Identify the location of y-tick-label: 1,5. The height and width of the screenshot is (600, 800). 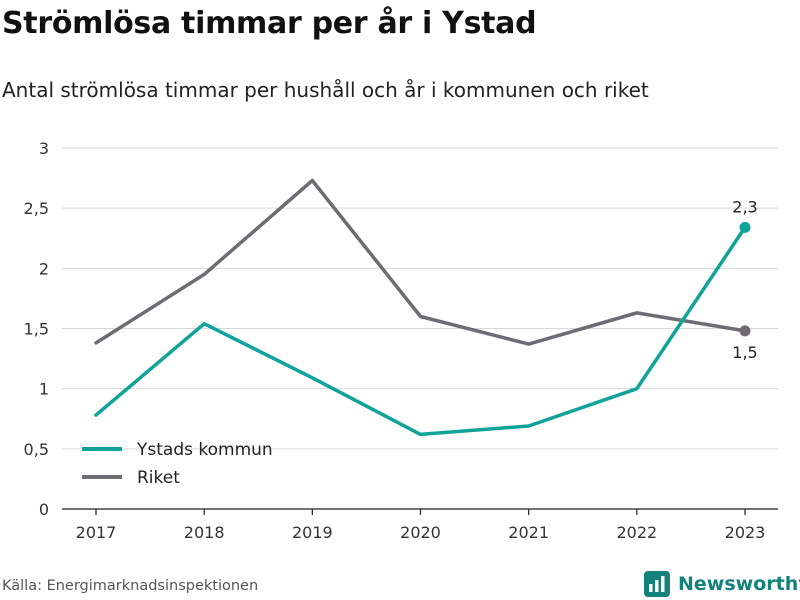
(36, 329).